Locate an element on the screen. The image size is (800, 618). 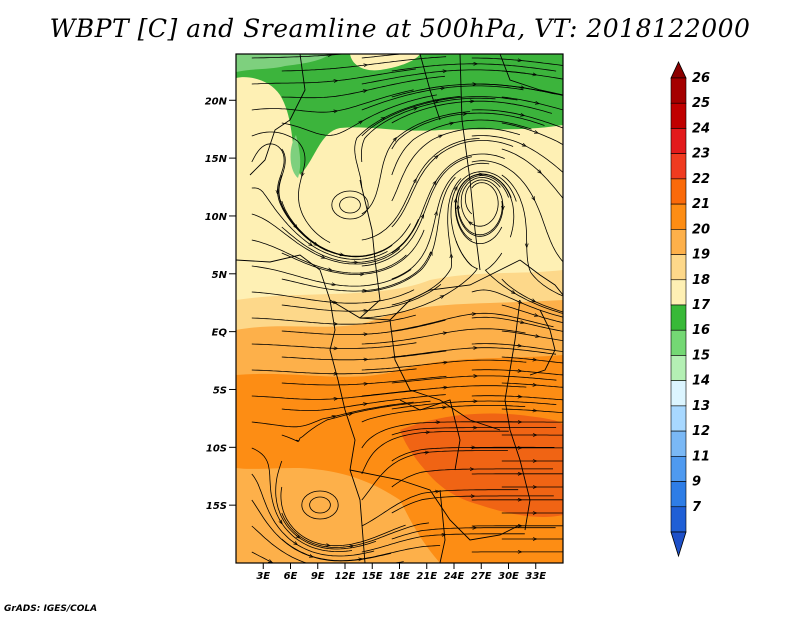
colorbar-bottom-arrow is located at coordinates (678, 544).